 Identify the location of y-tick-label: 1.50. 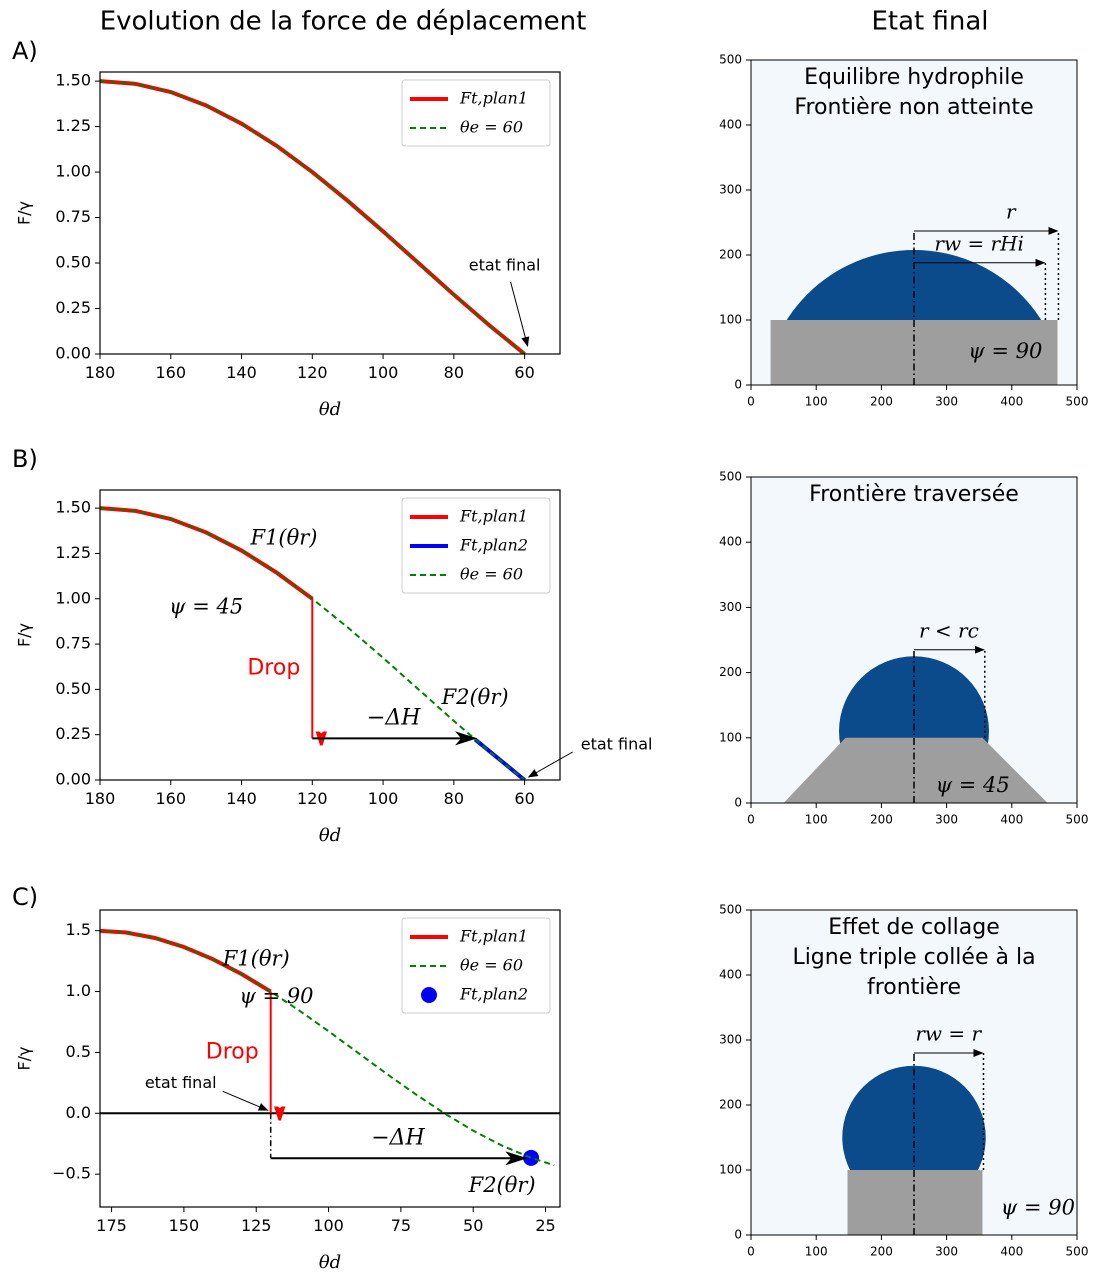
(73, 80).